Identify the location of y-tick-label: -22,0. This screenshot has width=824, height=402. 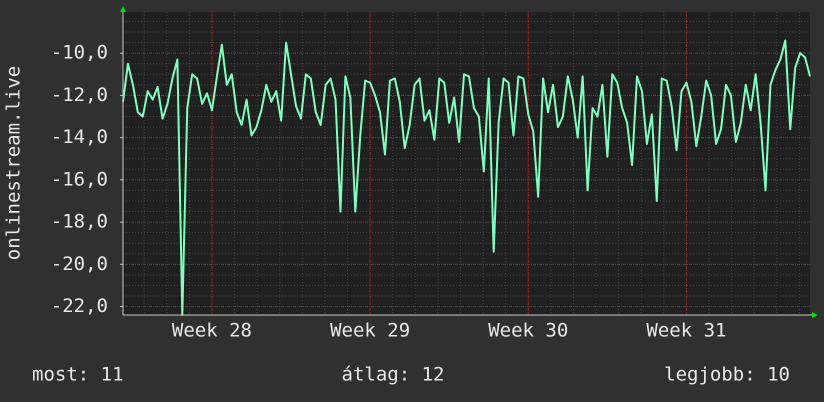
(79, 306).